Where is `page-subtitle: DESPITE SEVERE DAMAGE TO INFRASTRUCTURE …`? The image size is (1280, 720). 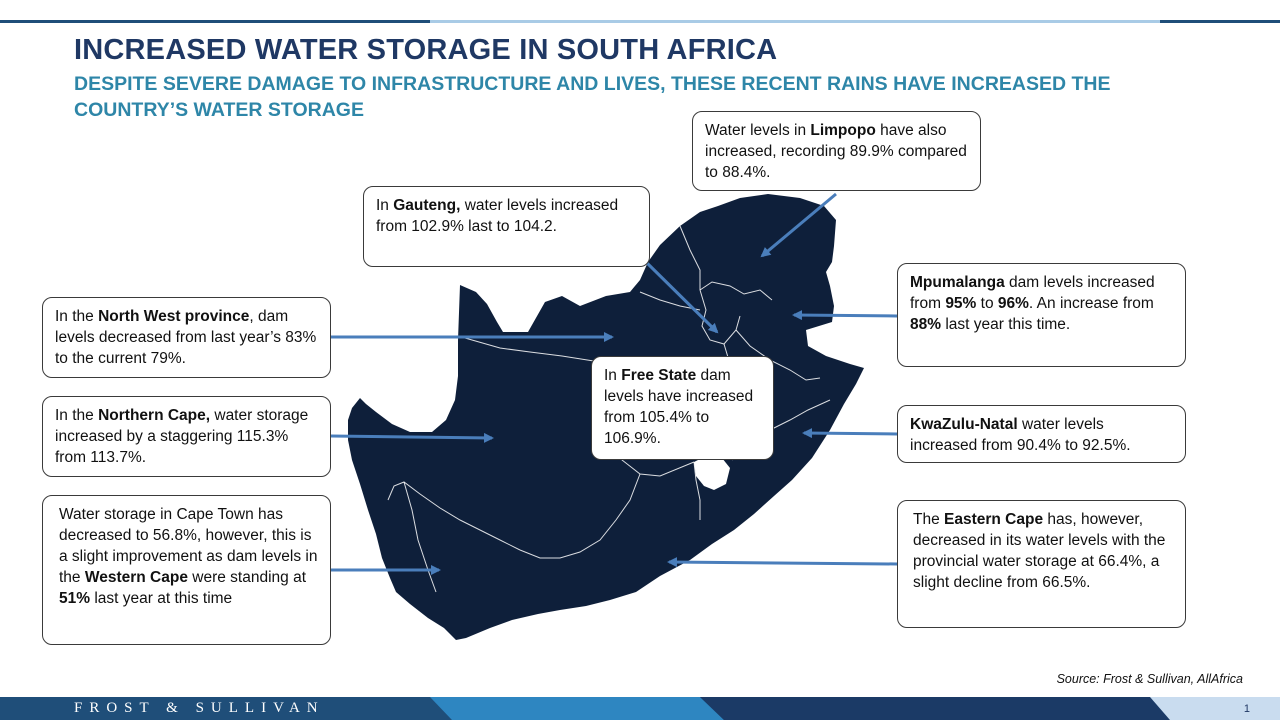
page-subtitle: DESPITE SEVERE DAMAGE TO INFRASTRUCTURE … is located at coordinates (592, 97).